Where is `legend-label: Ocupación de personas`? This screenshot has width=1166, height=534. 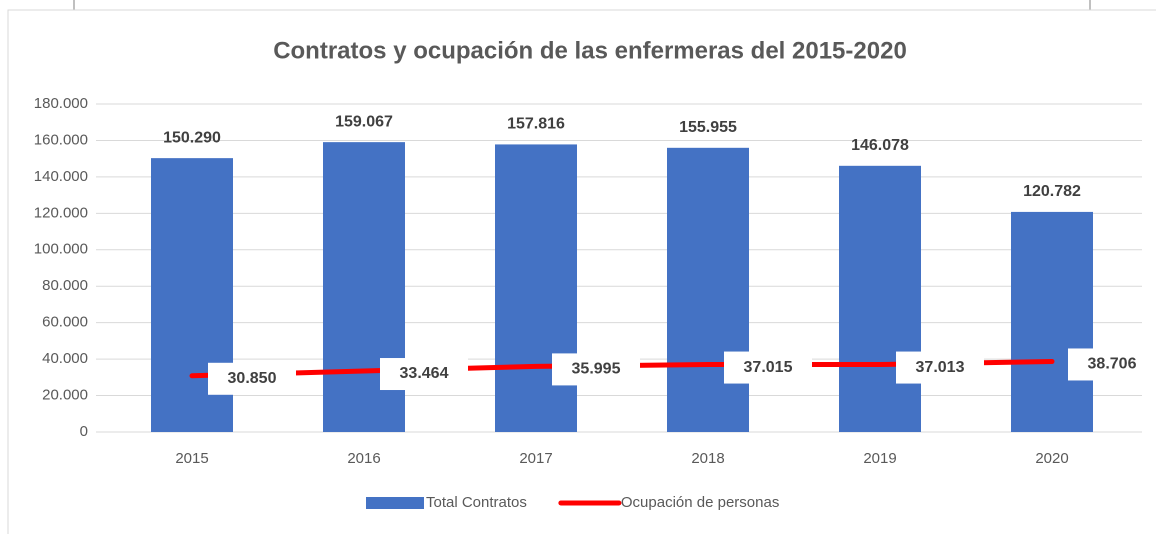
legend-label: Ocupación de personas is located at coordinates (700, 502).